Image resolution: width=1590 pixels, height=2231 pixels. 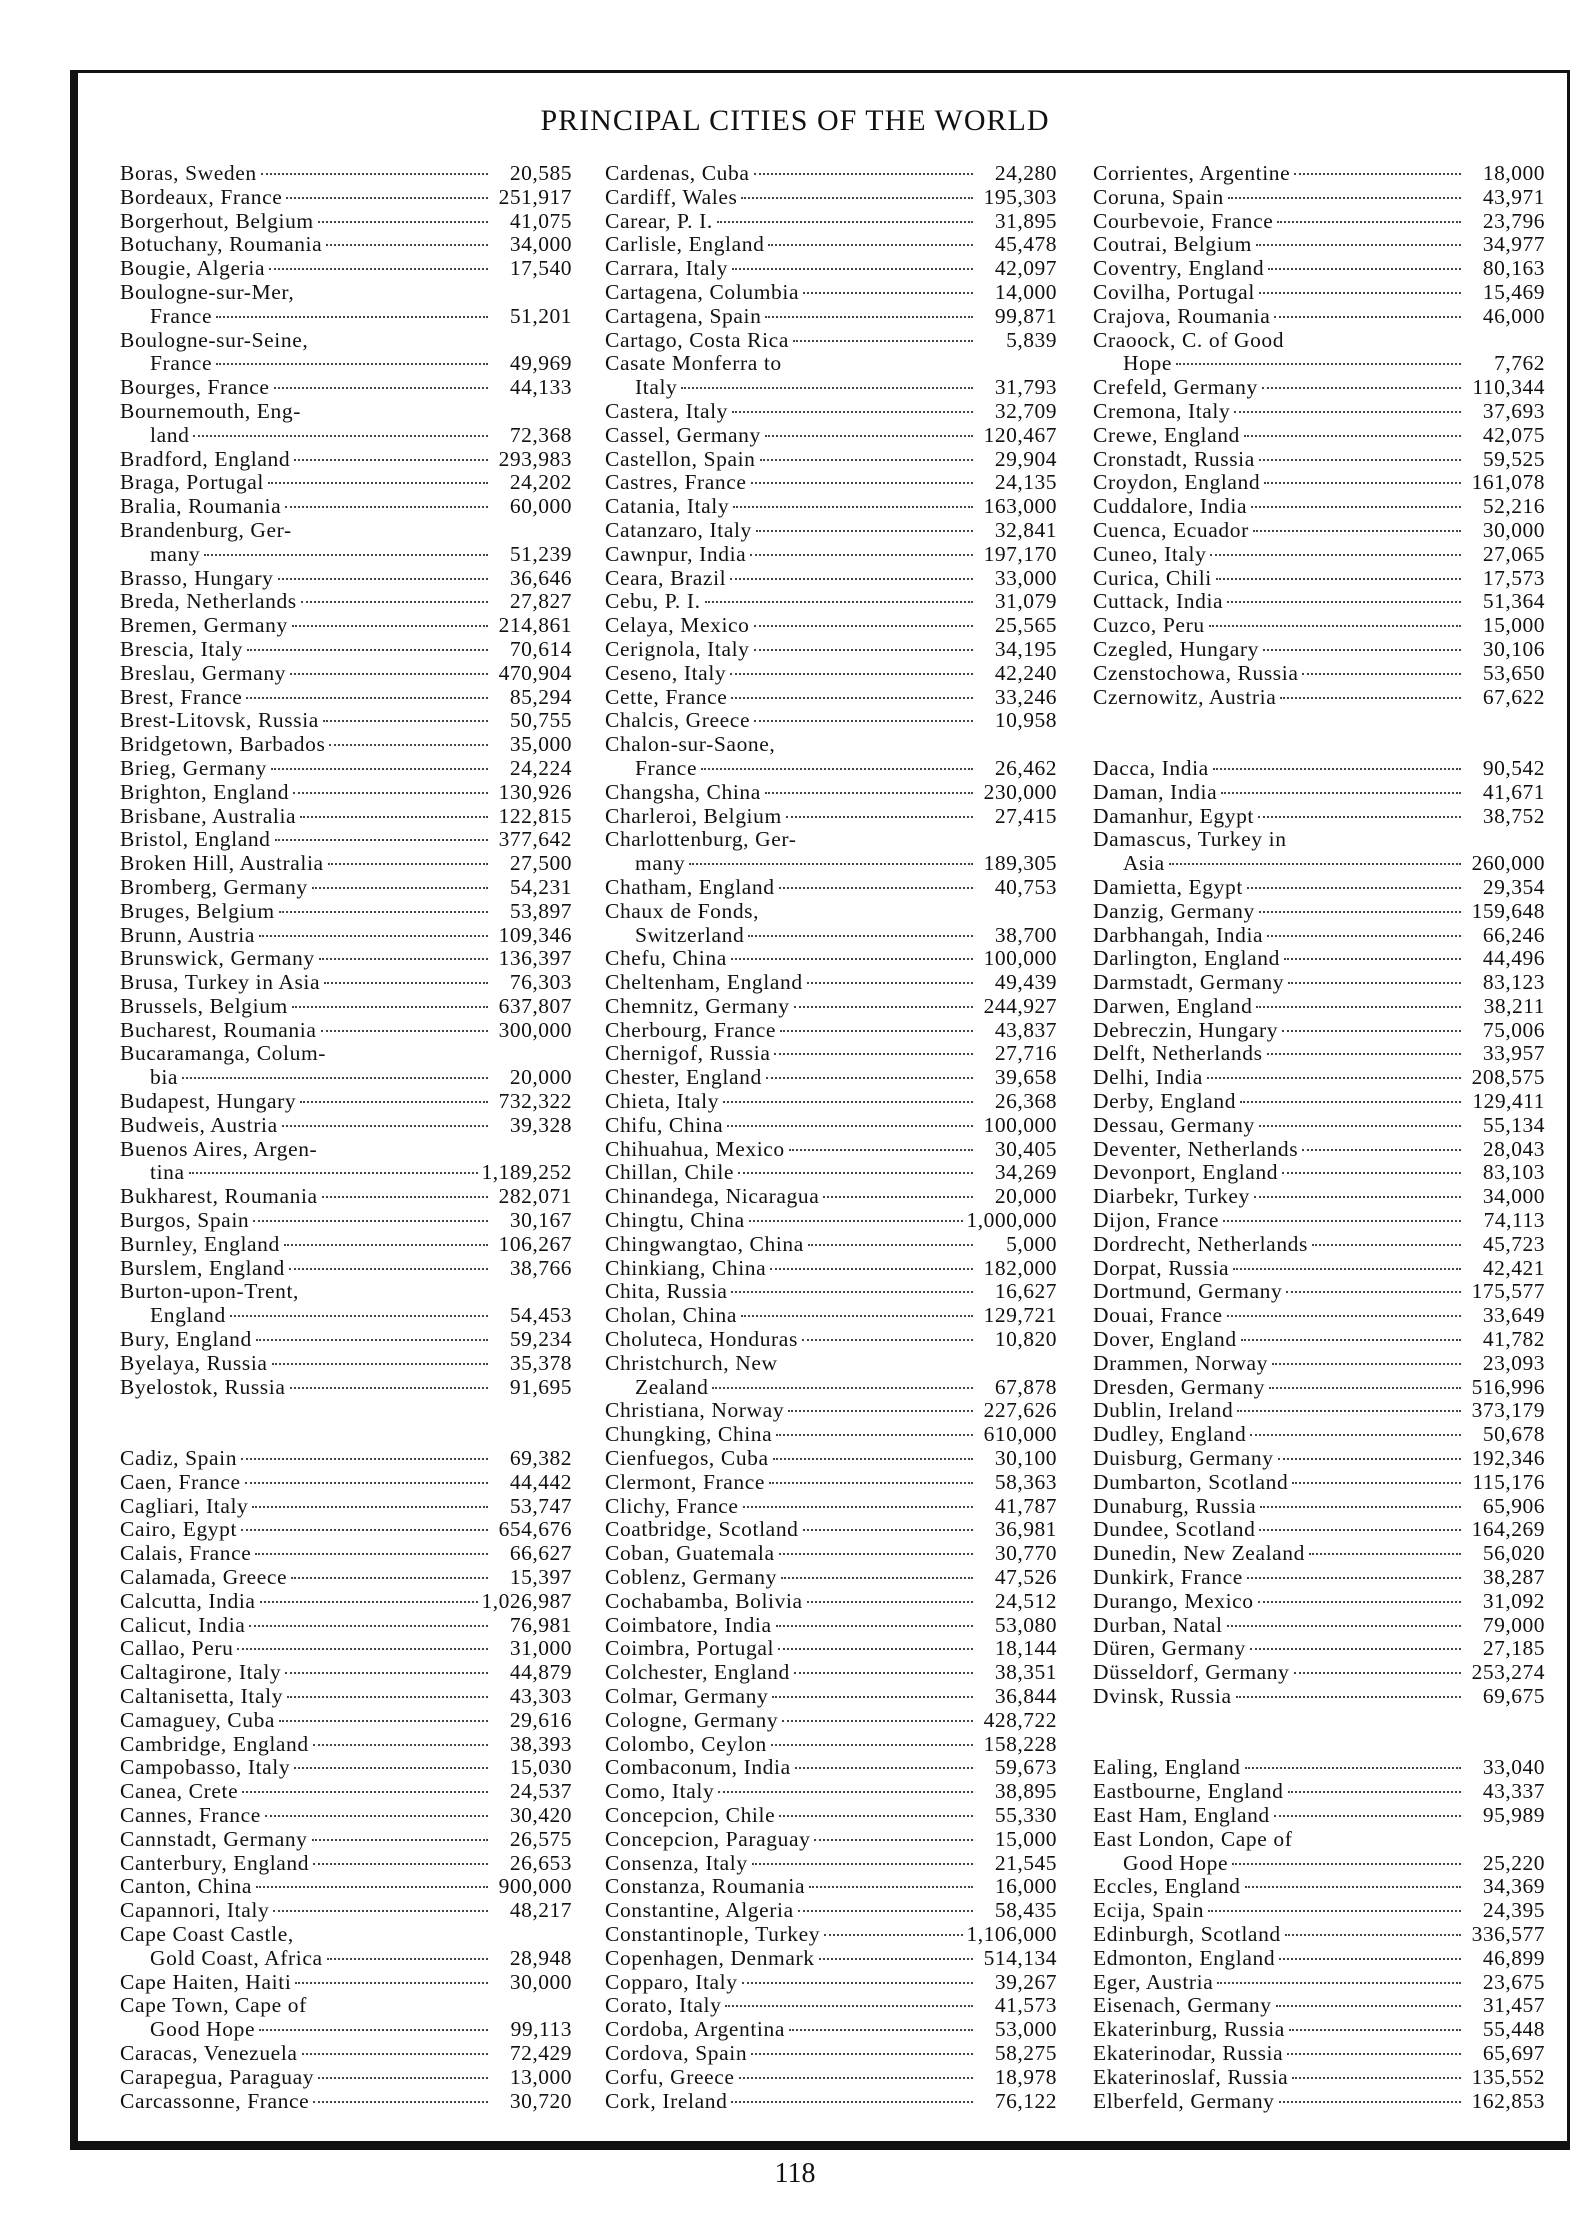 I want to click on city-name: Brandenburg, Ger-, so click(x=206, y=530).